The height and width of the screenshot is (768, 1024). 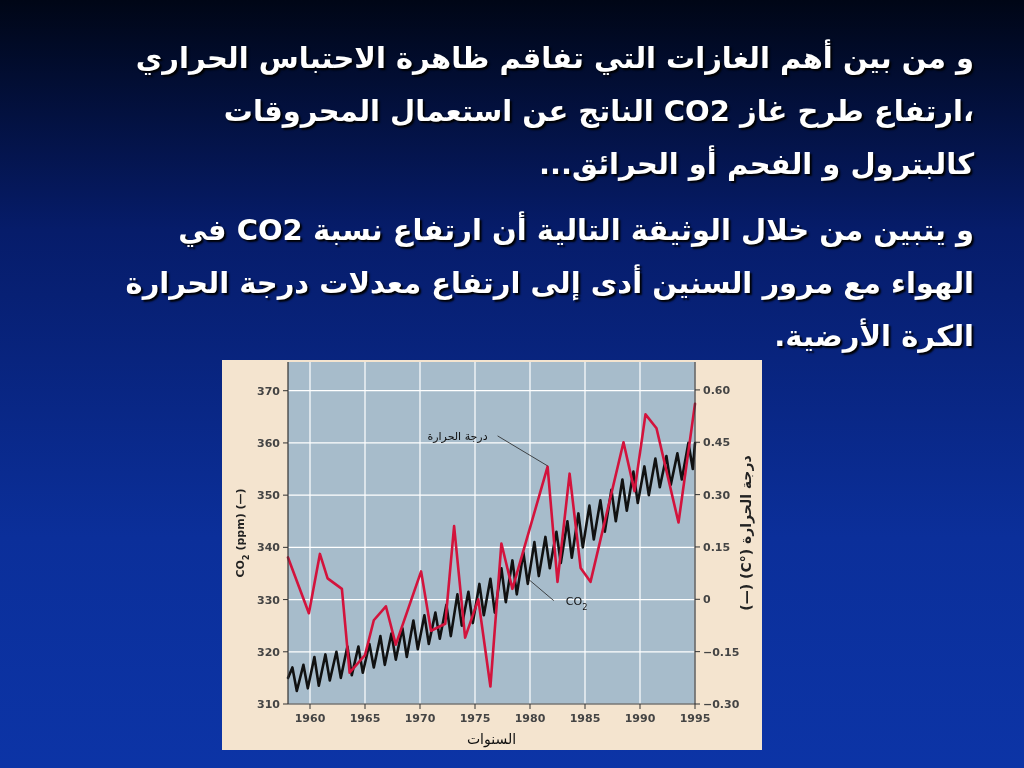 What do you see at coordinates (640, 718) in the screenshot?
I see `x-tick-label: 1990` at bounding box center [640, 718].